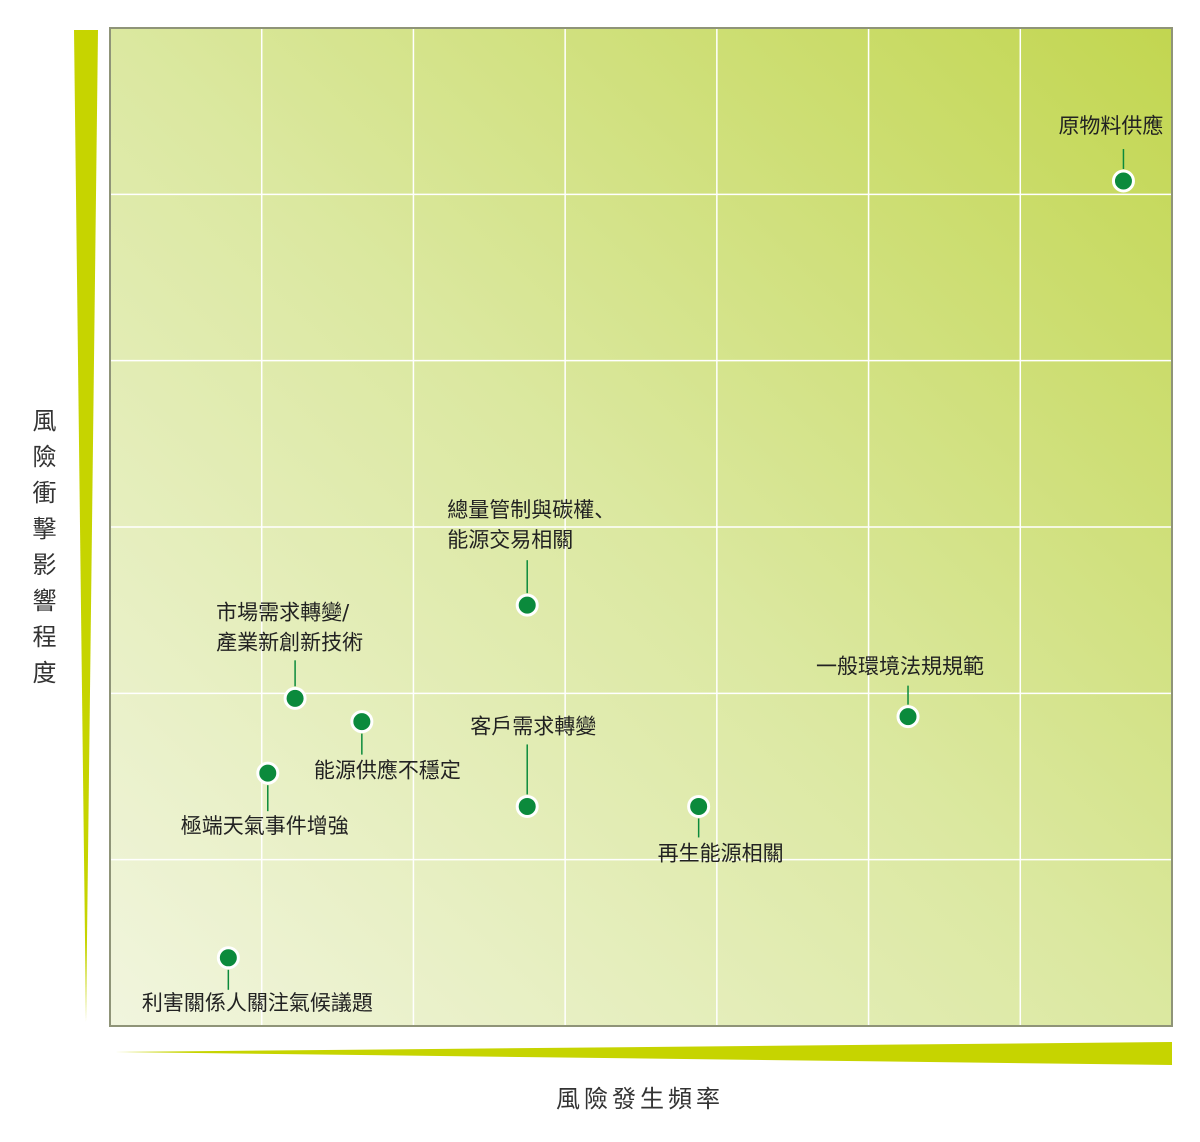 This screenshot has height=1142, width=1200. Describe the element at coordinates (42, 552) in the screenshot. I see `y-axis-label: 風險衝擊影響程度` at that location.